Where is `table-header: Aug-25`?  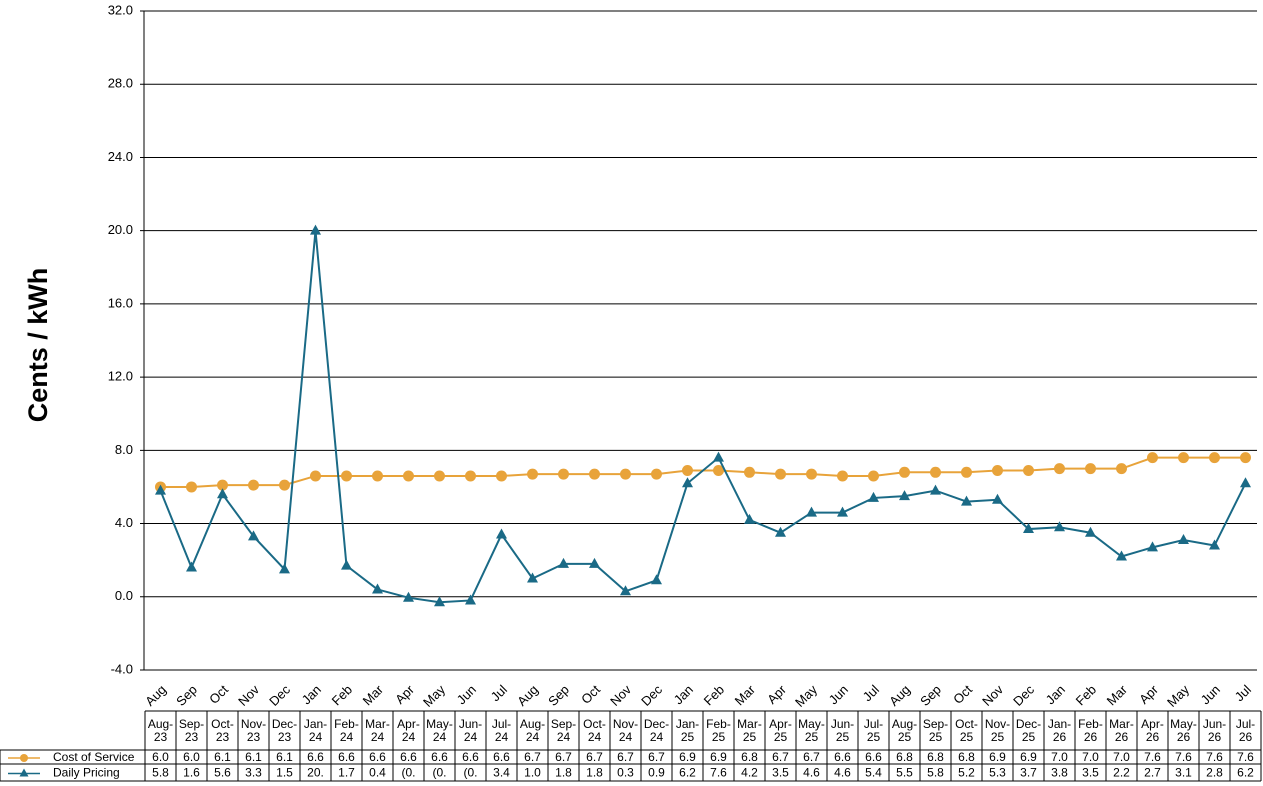 table-header: Aug-25 is located at coordinates (904, 730).